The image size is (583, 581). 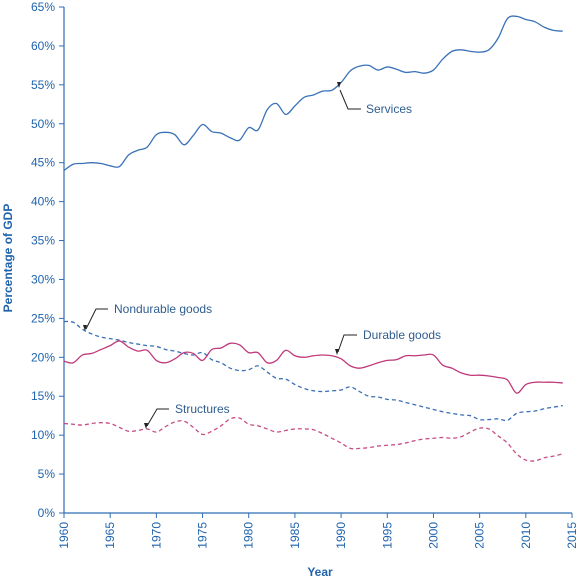 I want to click on x-tick-label: 1995, so click(x=387, y=535).